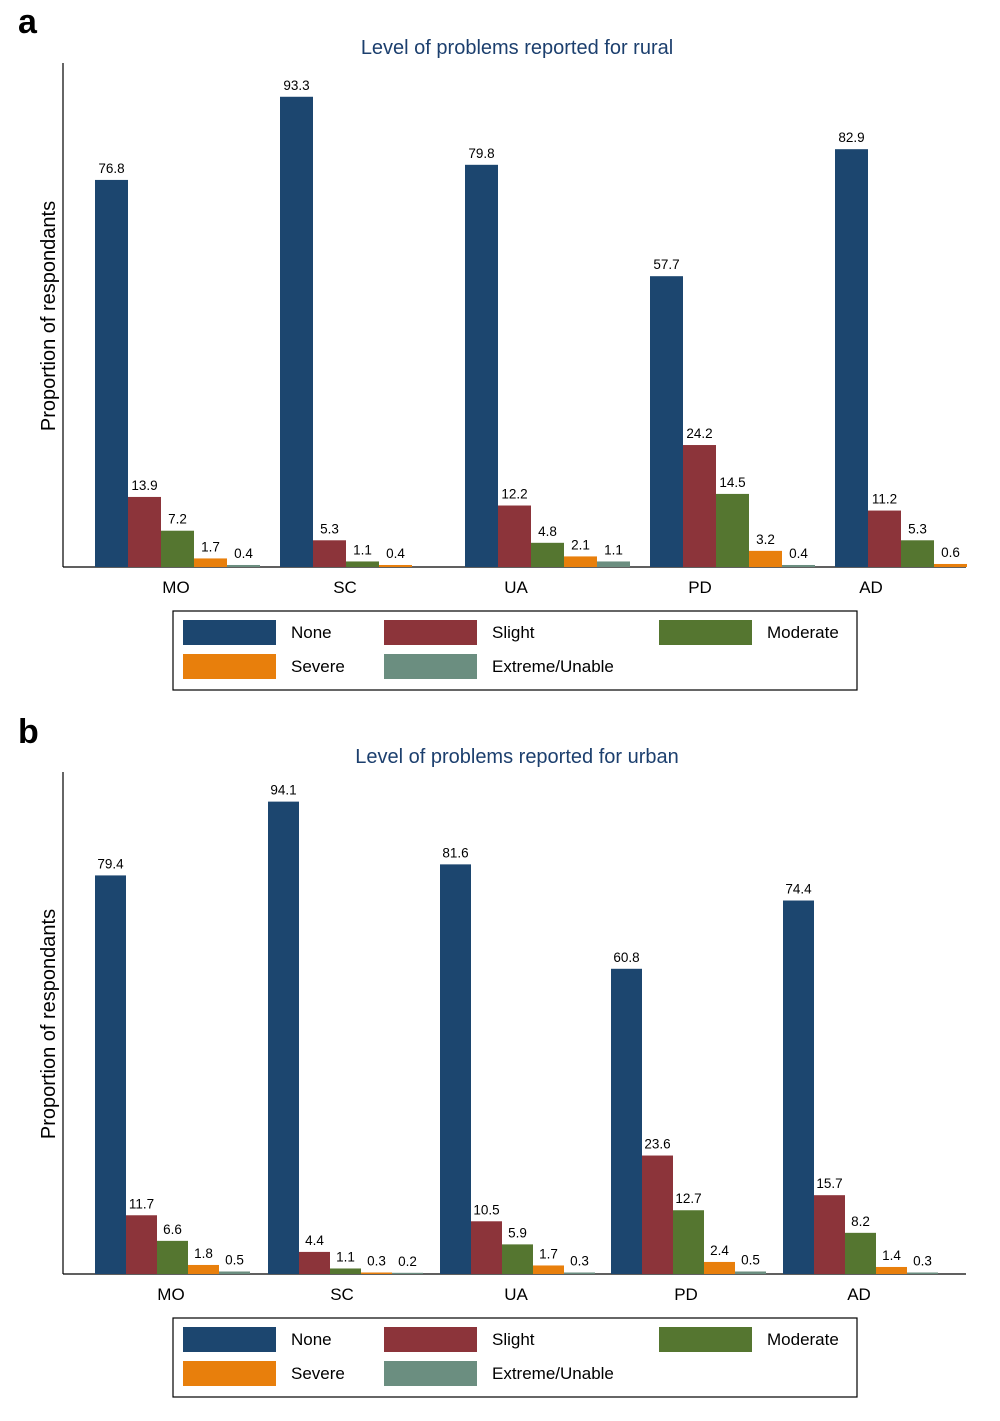 Image resolution: width=1000 pixels, height=1421 pixels. Describe the element at coordinates (111, 168) in the screenshot. I see `data-label: 76.8` at that location.